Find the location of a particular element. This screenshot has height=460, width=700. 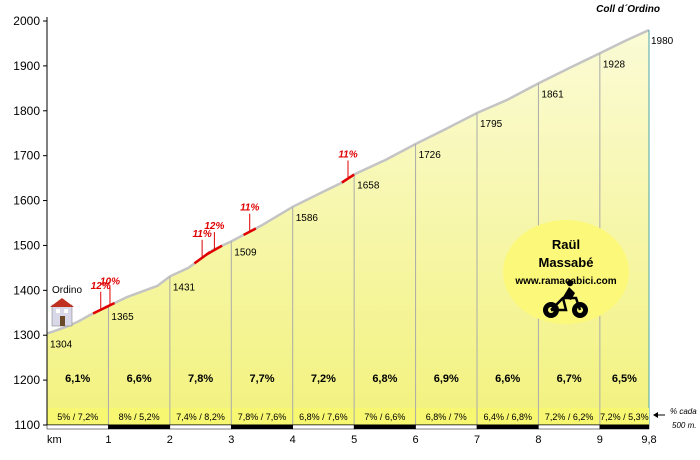

y-tick-label: 1300 is located at coordinates (26, 335).